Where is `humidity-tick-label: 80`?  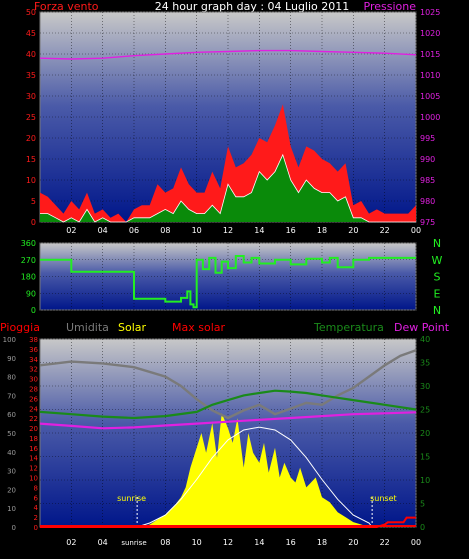
humidity-tick-label: 80 is located at coordinates (11, 378).